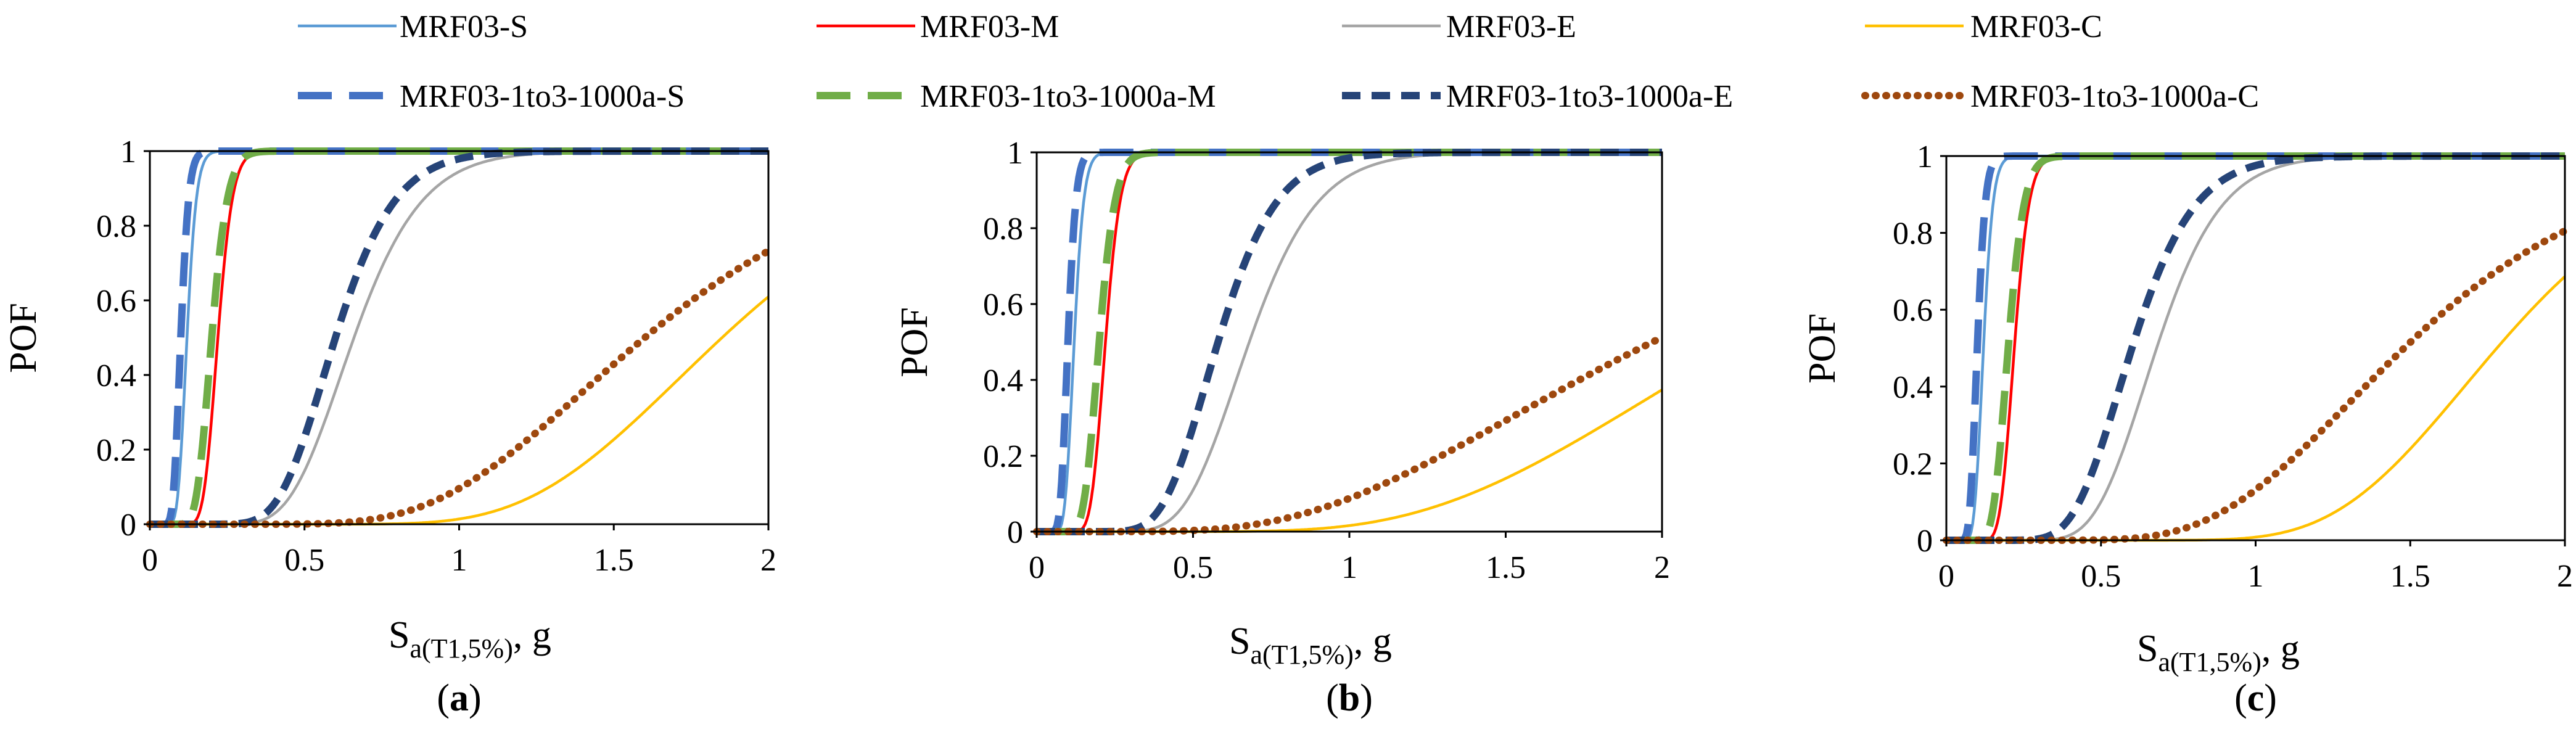  I want to click on legend-label-e-base: MRF03-E, so click(1511, 27).